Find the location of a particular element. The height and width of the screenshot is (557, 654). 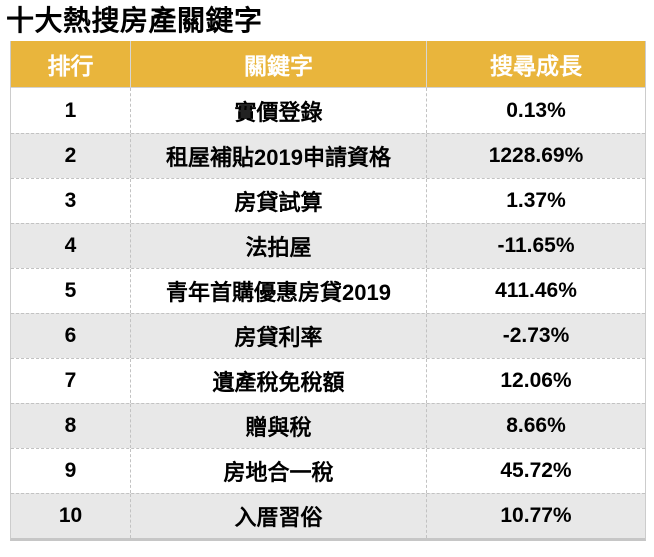

keyword-cell: 房貸利率 is located at coordinates (279, 336).